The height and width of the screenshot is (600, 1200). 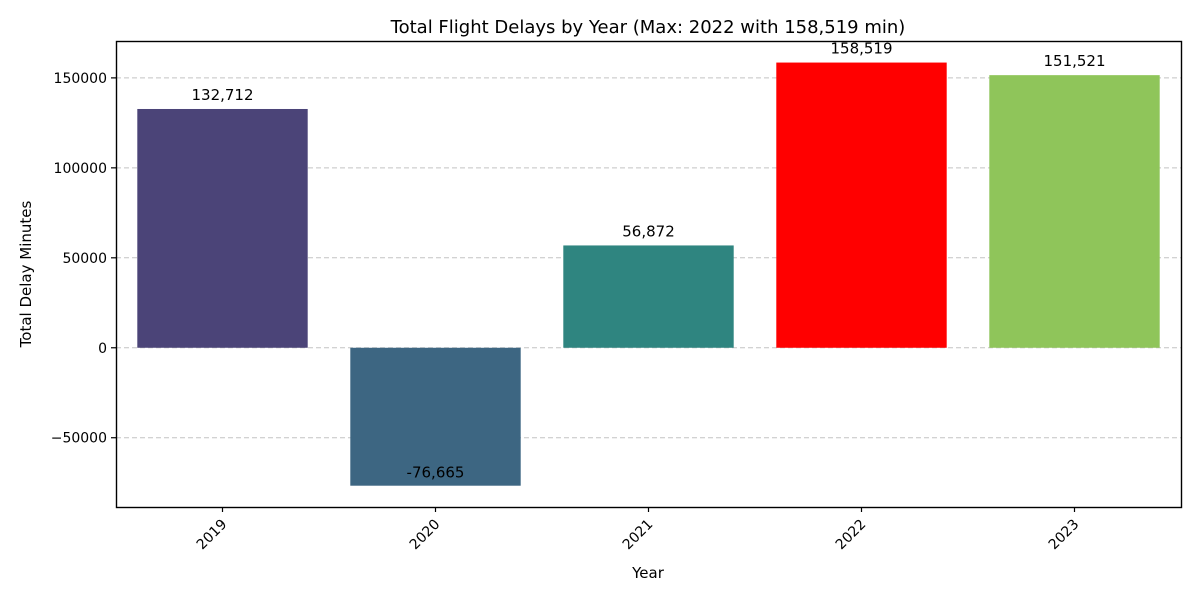 What do you see at coordinates (861, 49) in the screenshot?
I see `data-label-2022: 158,519` at bounding box center [861, 49].